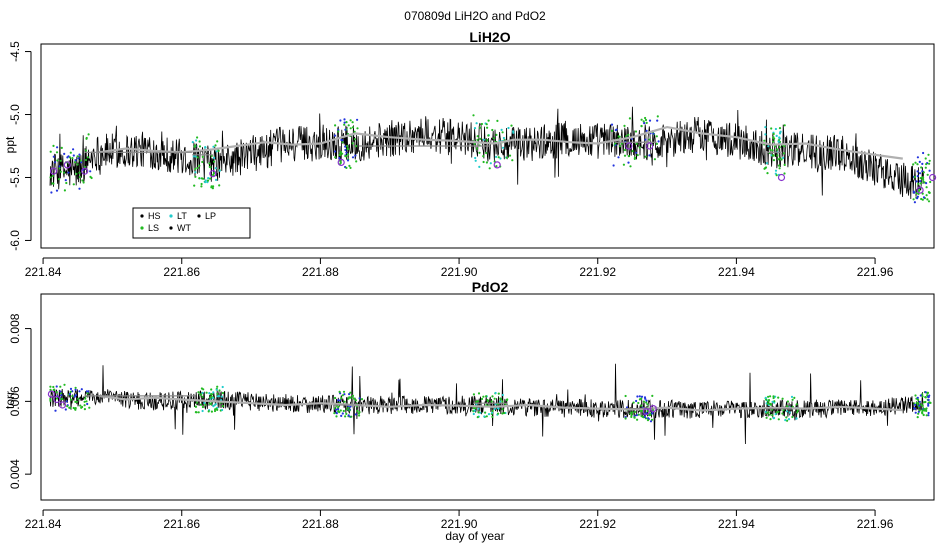  I want to click on marker-circle, so click(213, 174).